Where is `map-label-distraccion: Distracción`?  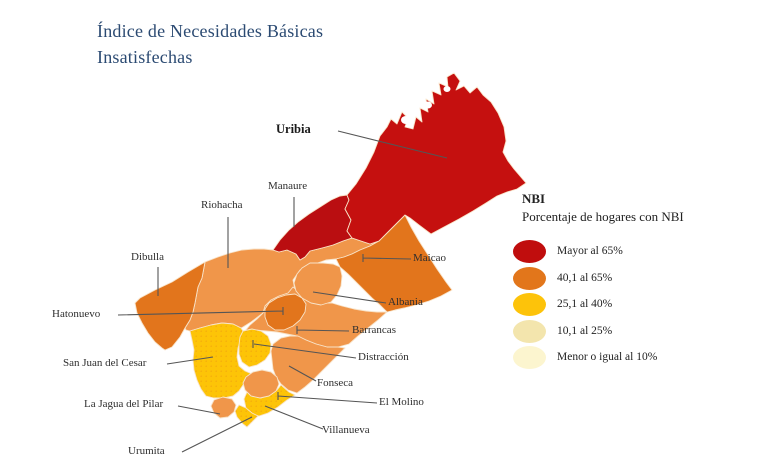
map-label-distraccion: Distracción is located at coordinates (383, 357).